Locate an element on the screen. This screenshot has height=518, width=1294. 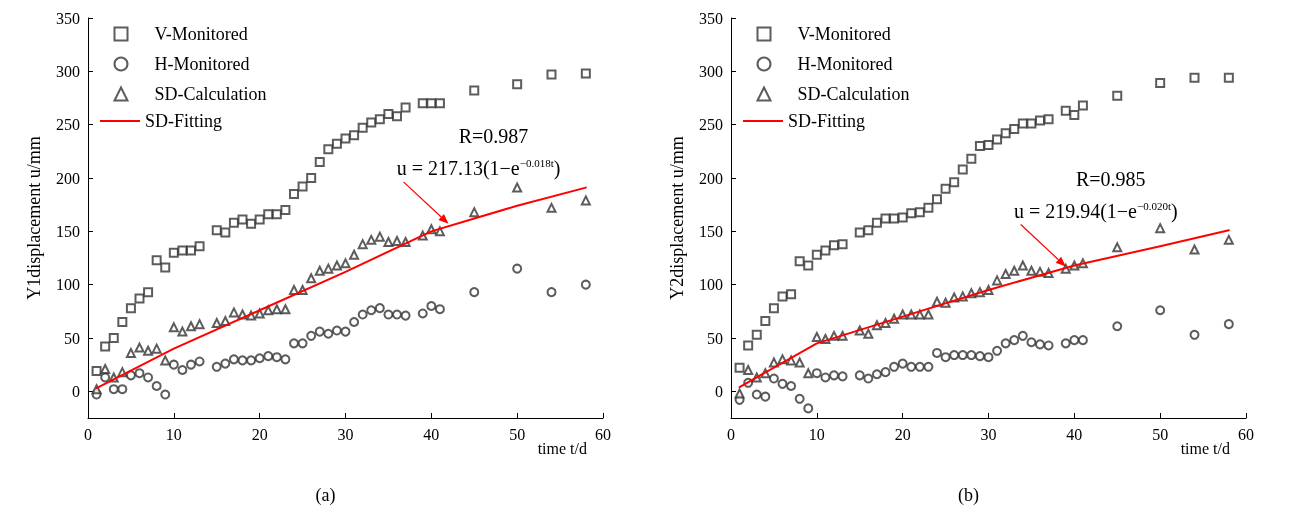
y-axis-title: Y2displacement u/mm is located at coordinates (677, 218).